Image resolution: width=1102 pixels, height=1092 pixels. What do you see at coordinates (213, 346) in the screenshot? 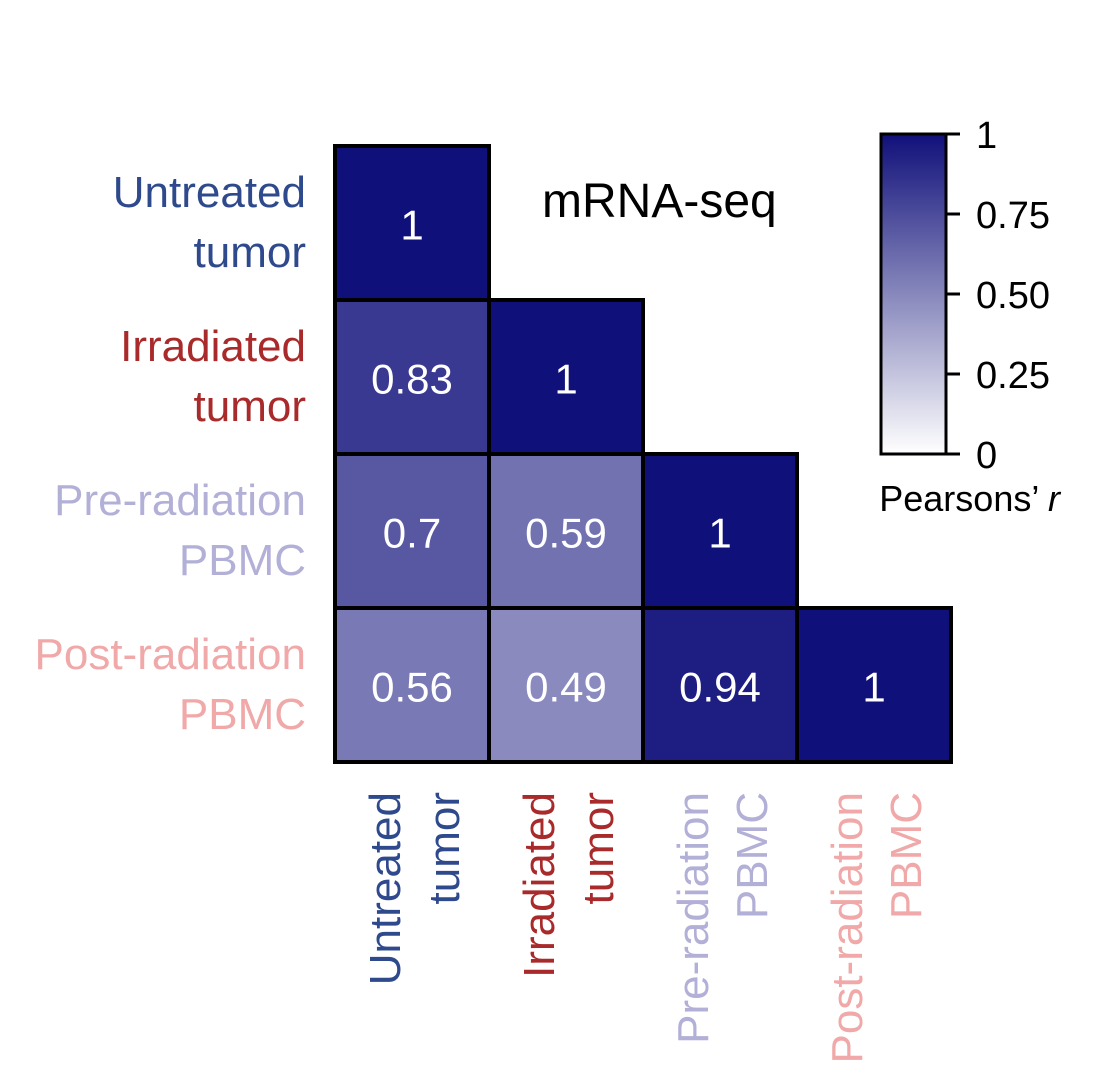
I see `row-label-line1: Irradiated` at bounding box center [213, 346].